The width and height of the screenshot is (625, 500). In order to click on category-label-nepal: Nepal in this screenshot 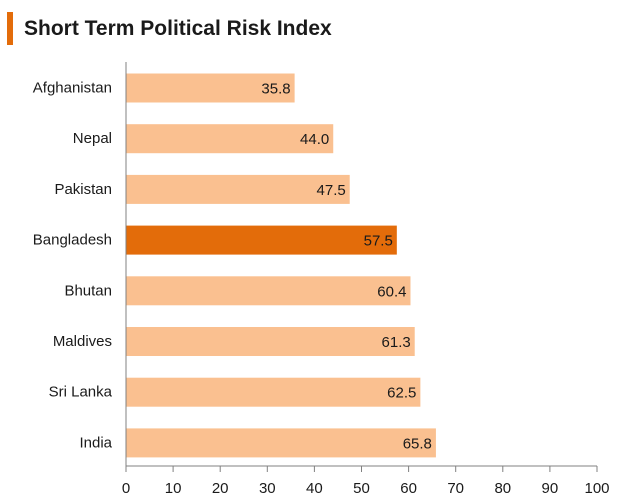, I will do `click(92, 138)`.